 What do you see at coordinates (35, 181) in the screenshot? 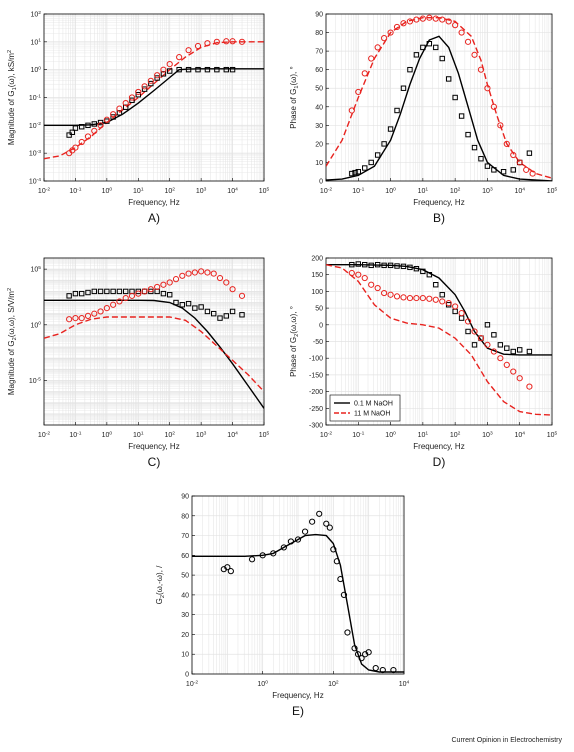
I see `y-tick-label: 10⁻⁴` at bounding box center [35, 181].